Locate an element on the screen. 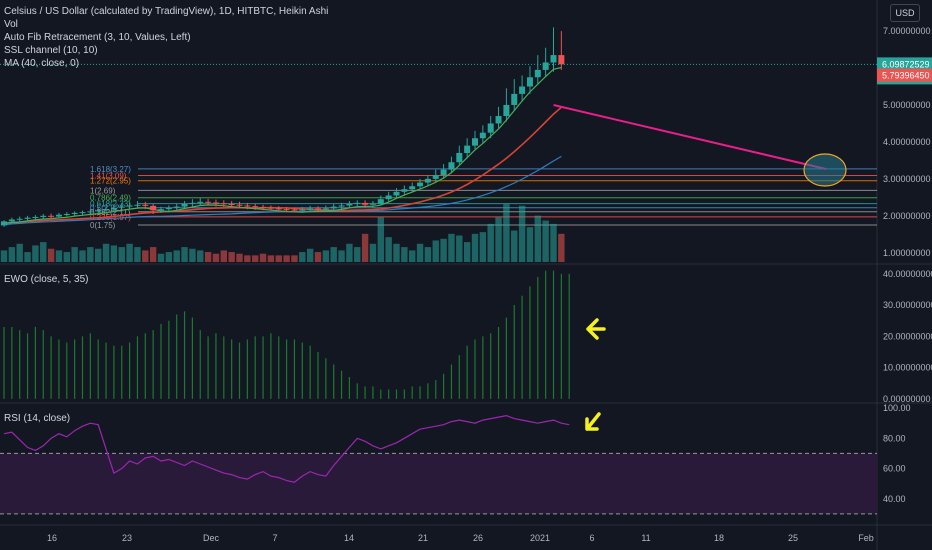 The width and height of the screenshot is (932, 550). currency-button: USD is located at coordinates (905, 13).